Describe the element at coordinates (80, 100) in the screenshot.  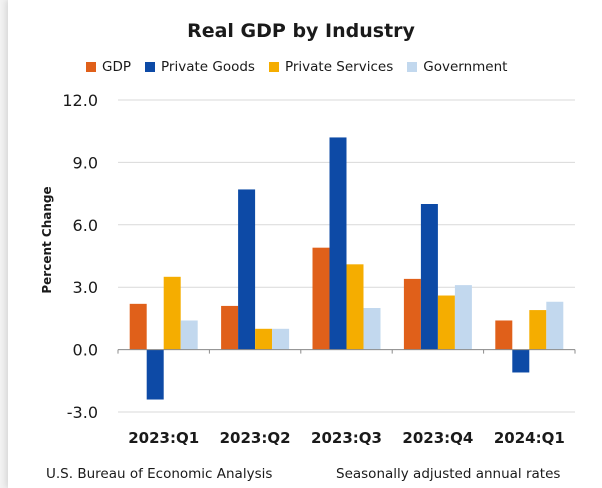
I see `y-tick-label: 12.0` at that location.